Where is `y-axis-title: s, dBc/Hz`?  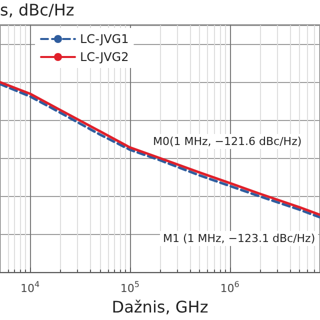
y-axis-title: s, dBc/Hz is located at coordinates (37, 10).